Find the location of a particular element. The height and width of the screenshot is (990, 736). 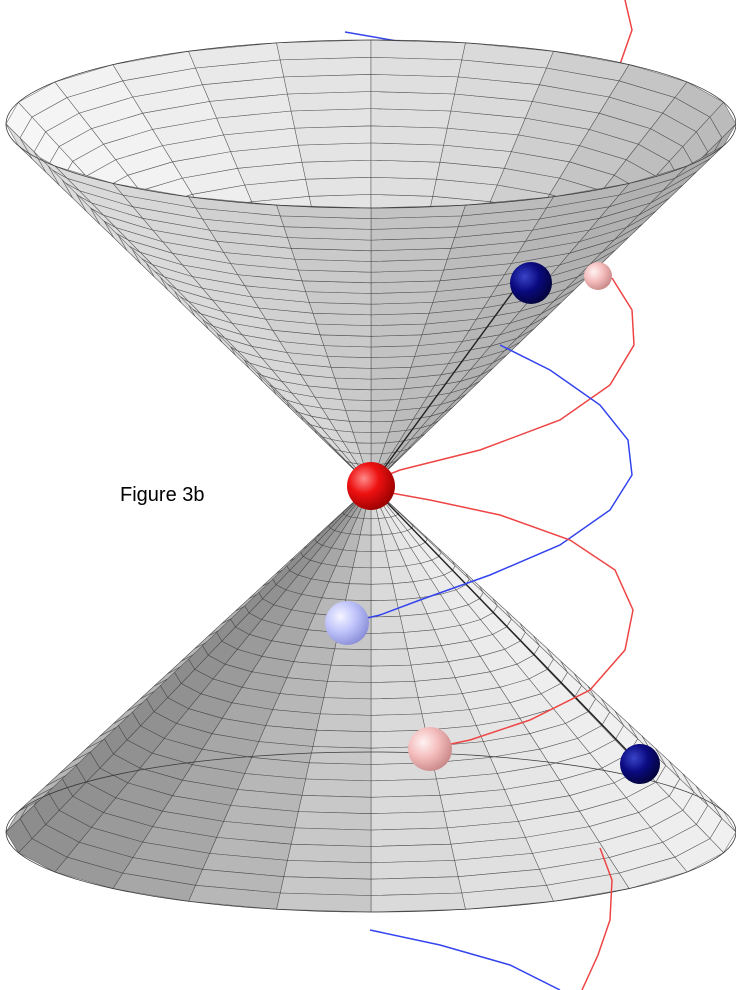

blue-trajectory-bottom is located at coordinates (465, 959).